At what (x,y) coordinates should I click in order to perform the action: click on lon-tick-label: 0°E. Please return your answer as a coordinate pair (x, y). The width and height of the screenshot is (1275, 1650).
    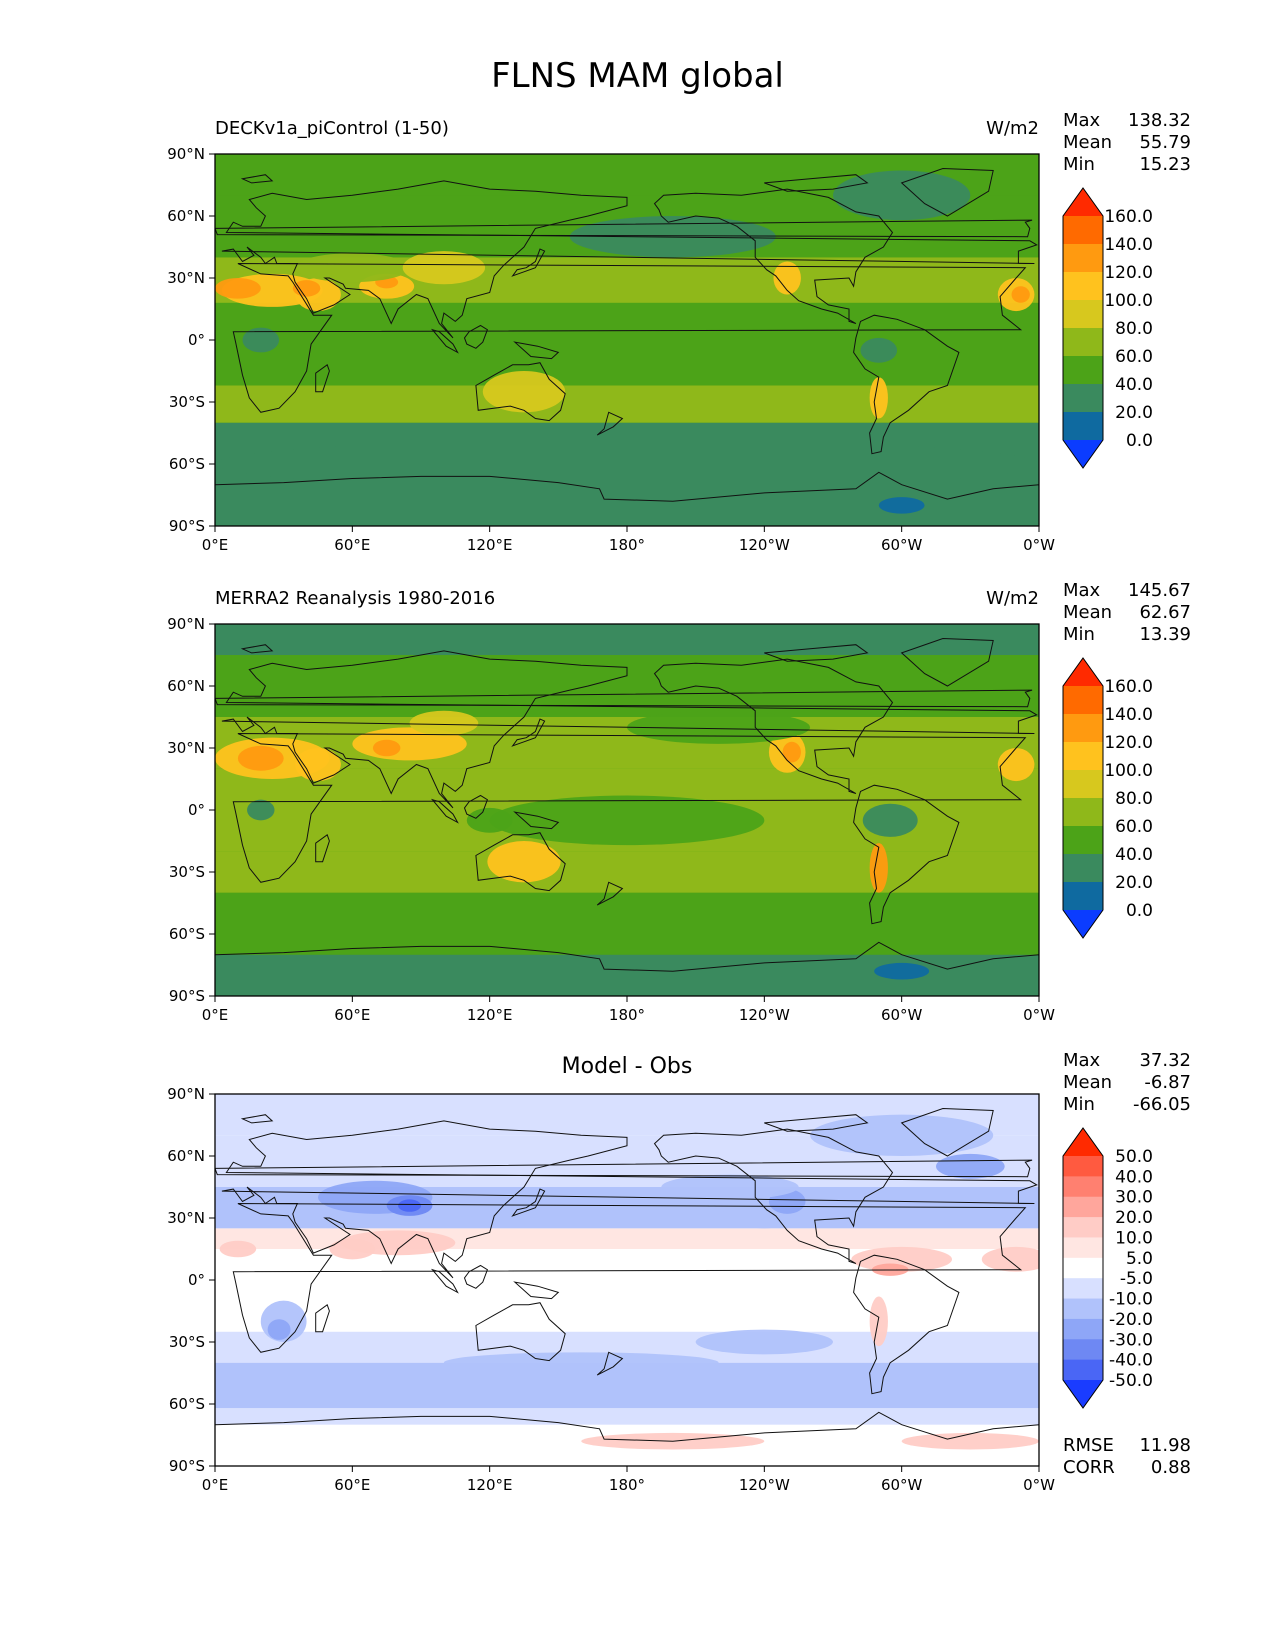
    Looking at the image, I should click on (215, 545).